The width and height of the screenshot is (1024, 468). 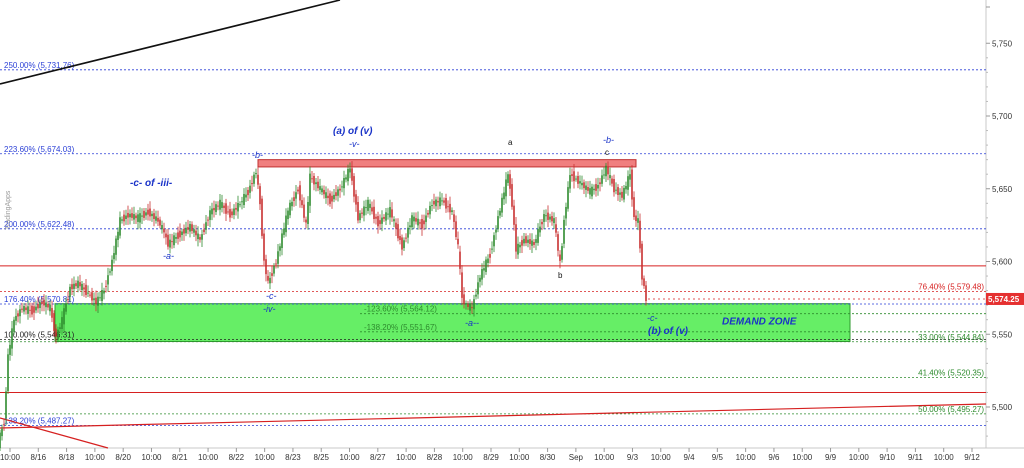 I want to click on trend-line, so click(x=170, y=42).